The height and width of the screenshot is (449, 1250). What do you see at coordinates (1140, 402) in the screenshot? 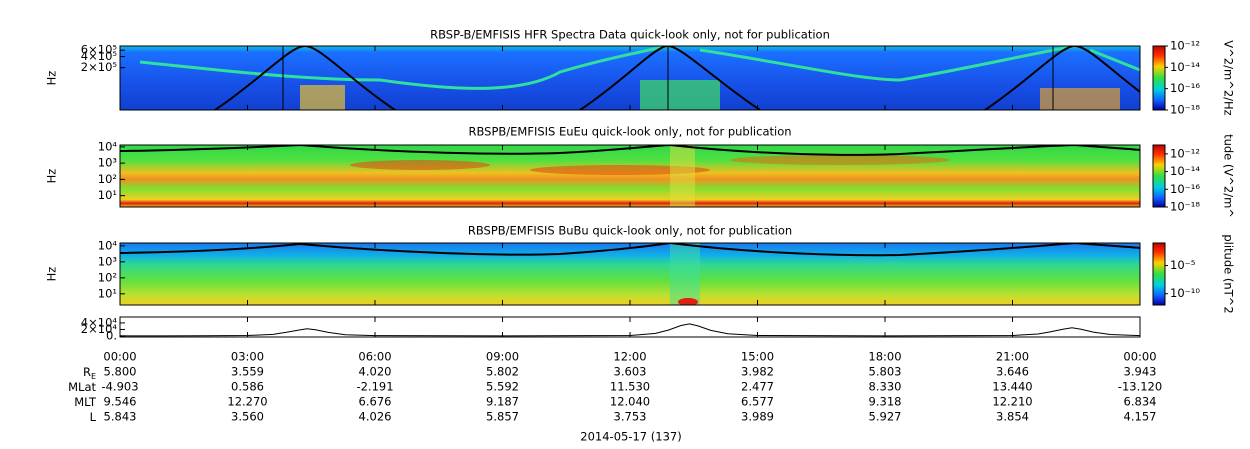
I see `ephemeris-value: 6.834` at bounding box center [1140, 402].